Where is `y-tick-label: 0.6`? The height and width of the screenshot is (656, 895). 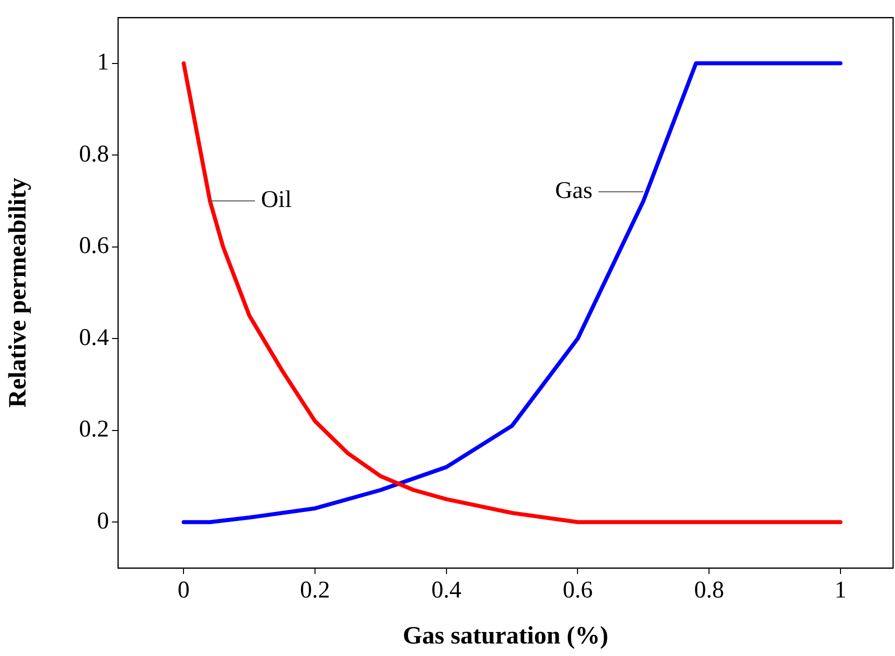
y-tick-label: 0.6 is located at coordinates (94, 246).